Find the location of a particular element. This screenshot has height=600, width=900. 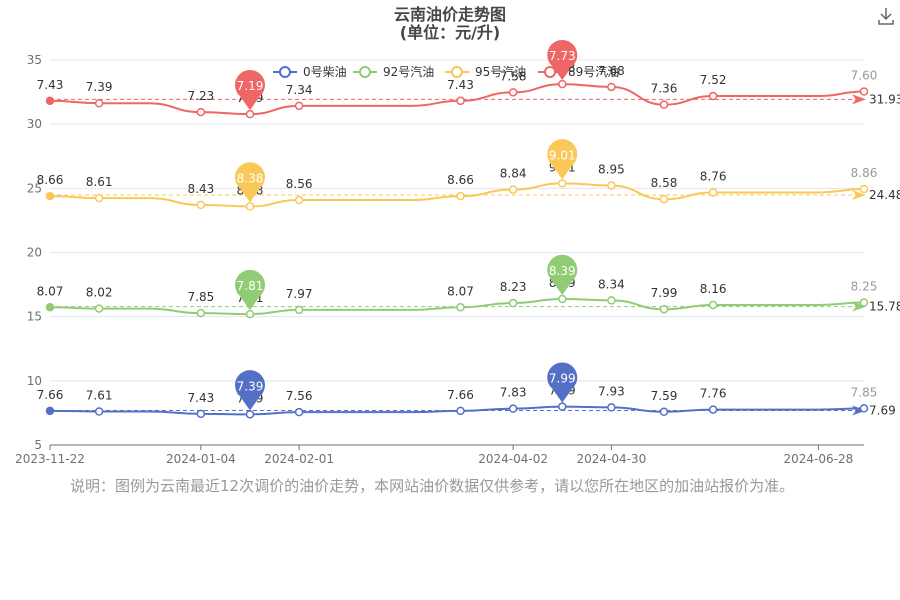

data-label: 7.39 is located at coordinates (99, 87).